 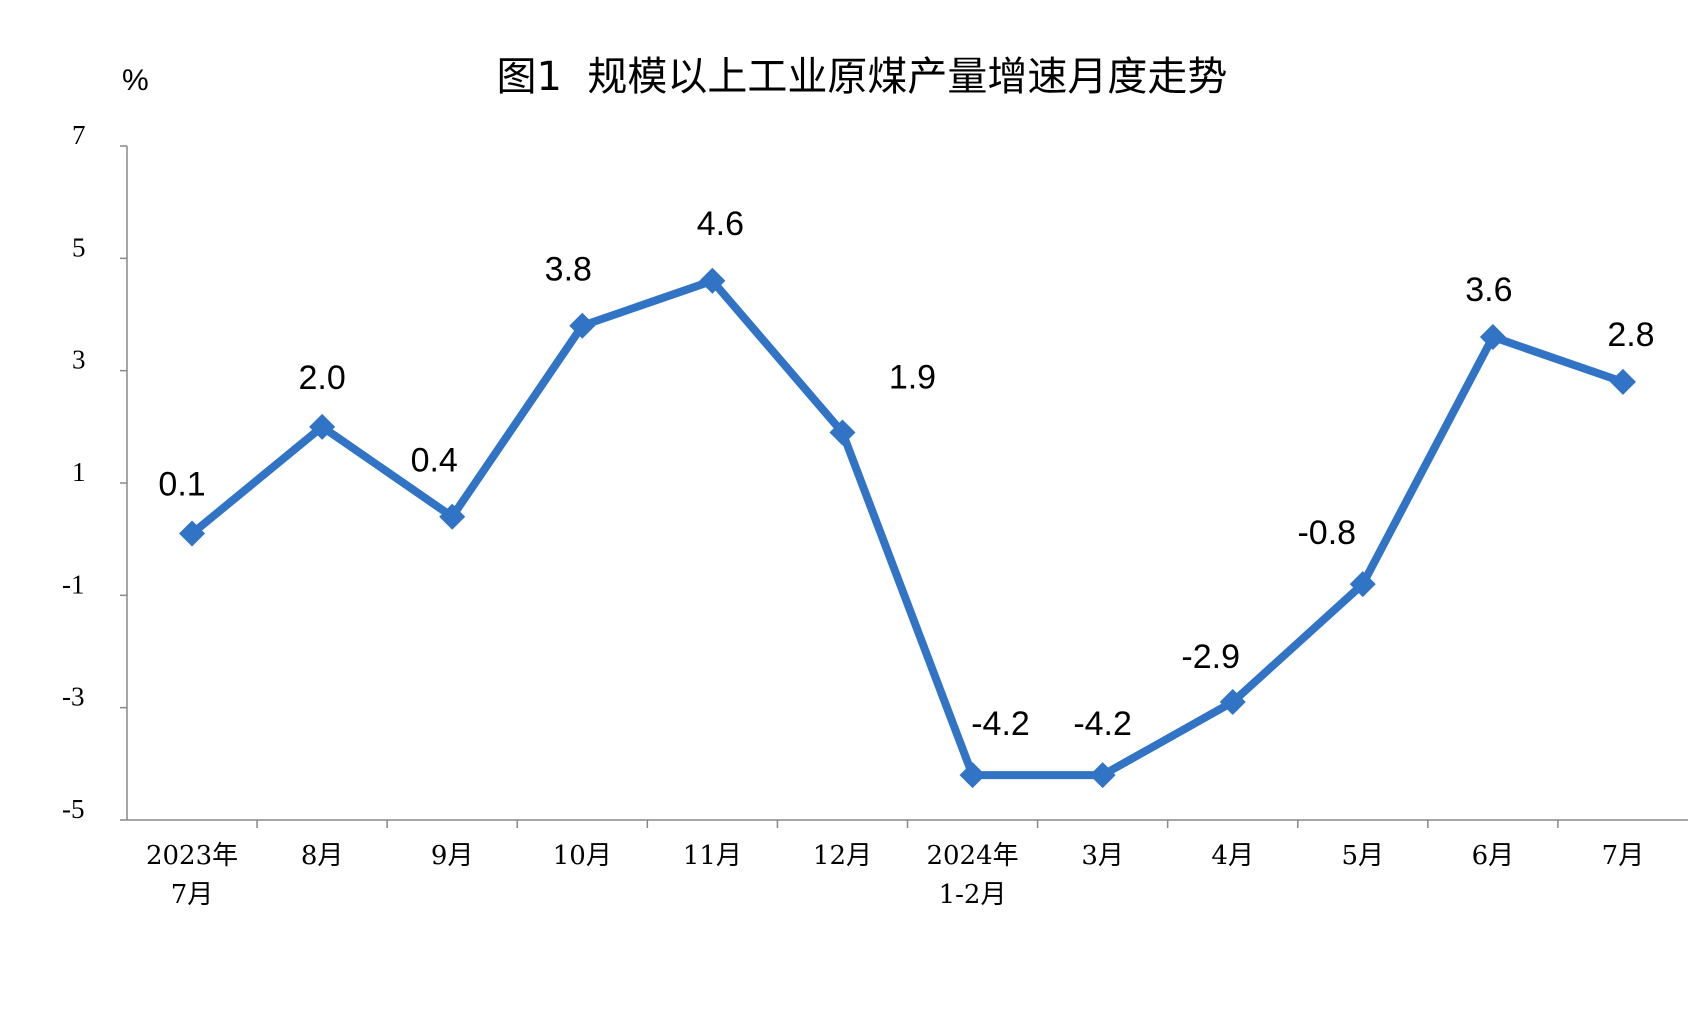 What do you see at coordinates (181, 485) in the screenshot?
I see `data-label: 0.1` at bounding box center [181, 485].